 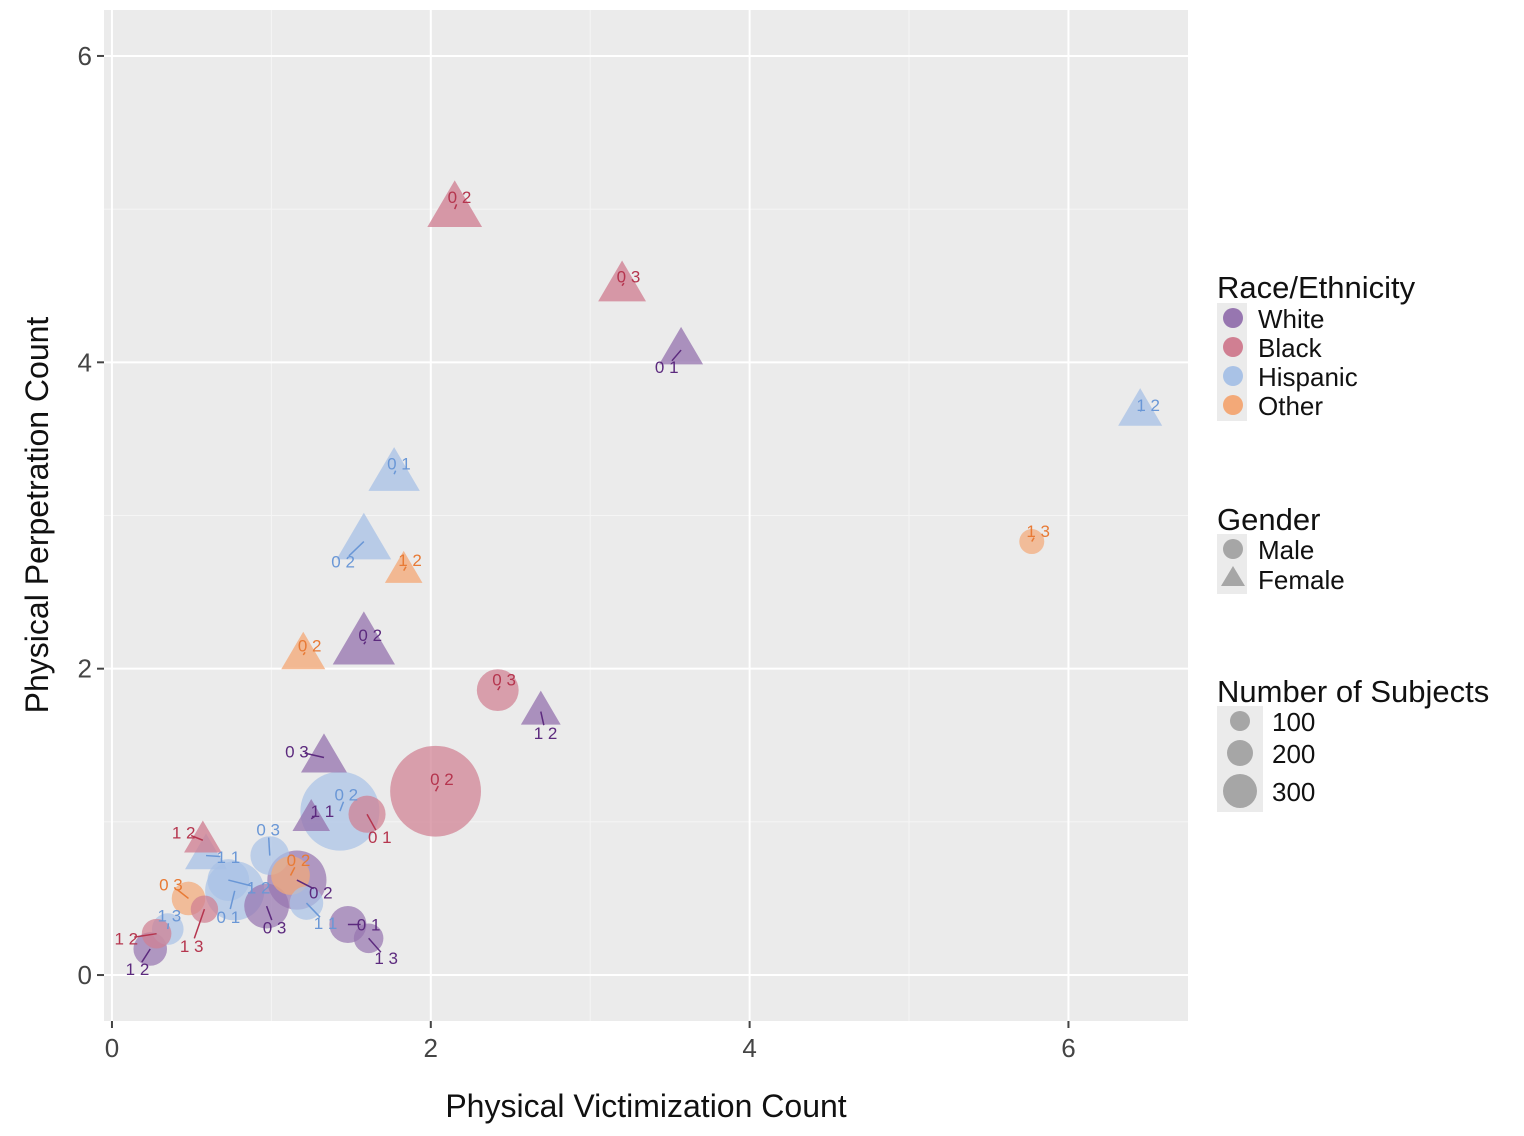 What do you see at coordinates (1068, 1048) in the screenshot?
I see `x-tick-label: 6` at bounding box center [1068, 1048].